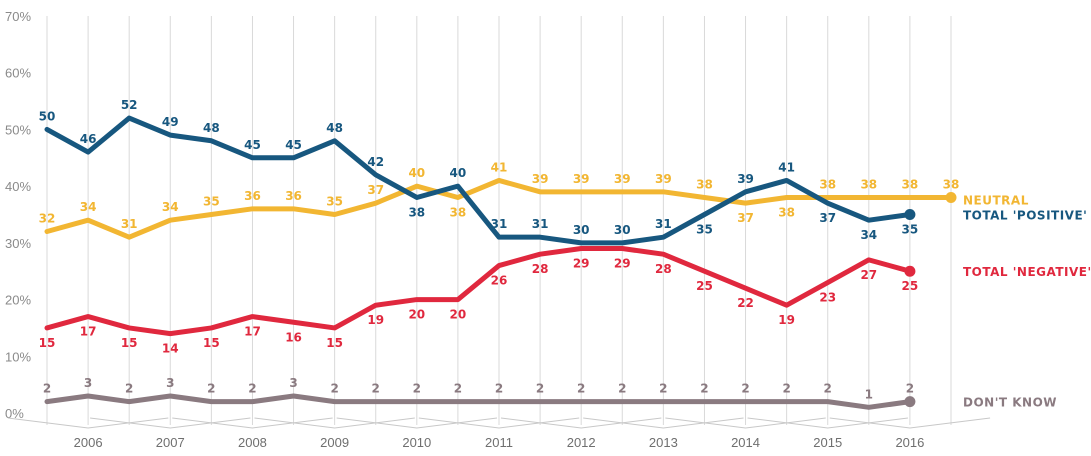 The image size is (1091, 456). Describe the element at coordinates (170, 442) in the screenshot. I see `x-tick-label: 2007` at that location.